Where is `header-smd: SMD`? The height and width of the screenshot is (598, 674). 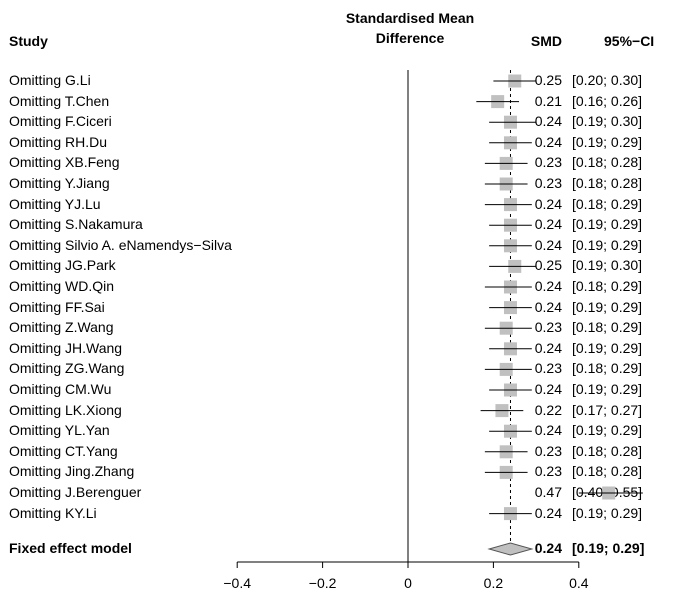 header-smd: SMD is located at coordinates (546, 41).